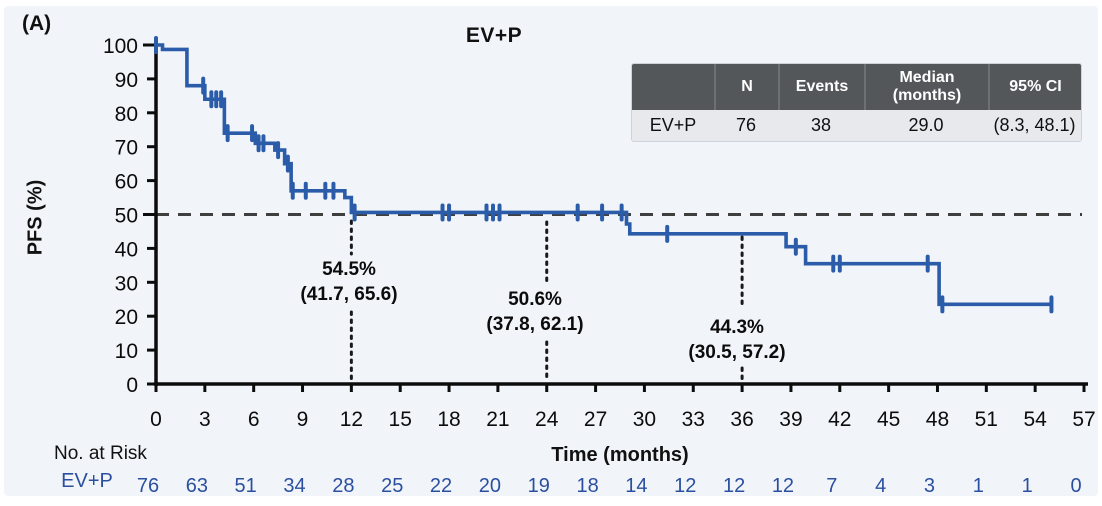  I want to click on table-cell-group: EV+P, so click(673, 125).